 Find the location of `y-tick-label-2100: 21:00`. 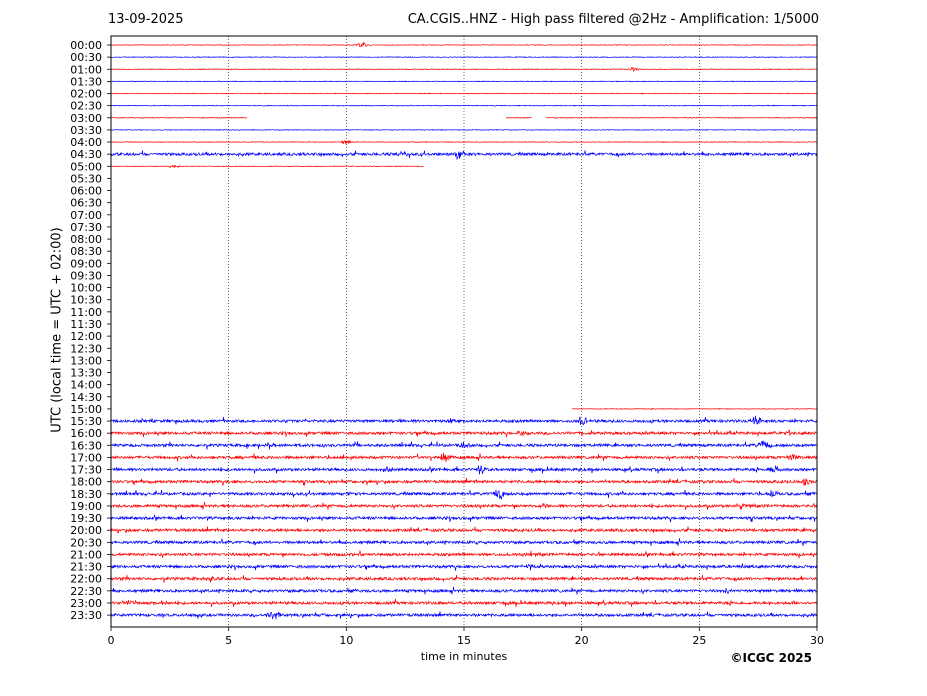

y-tick-label-2100: 21:00 is located at coordinates (86, 554).